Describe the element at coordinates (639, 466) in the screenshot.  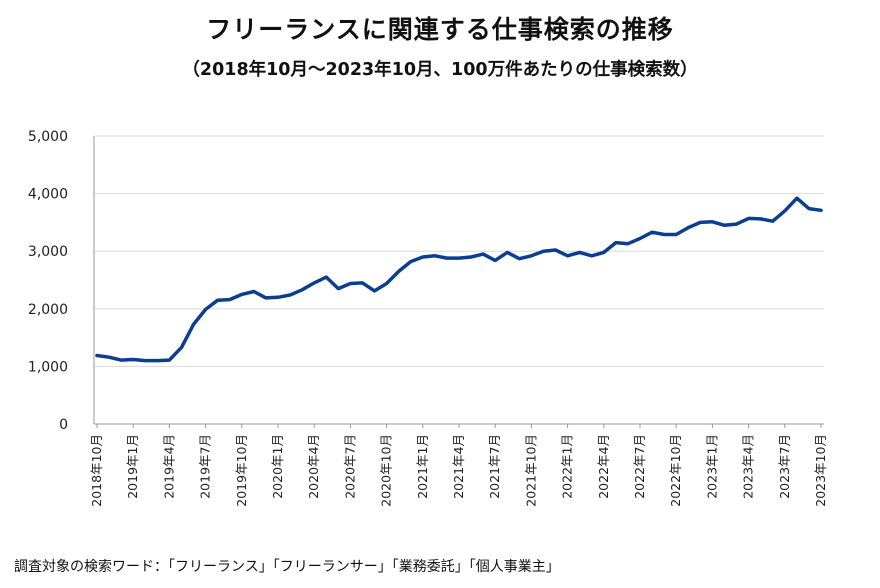
I see `x-tick-label: 2022年7月` at that location.